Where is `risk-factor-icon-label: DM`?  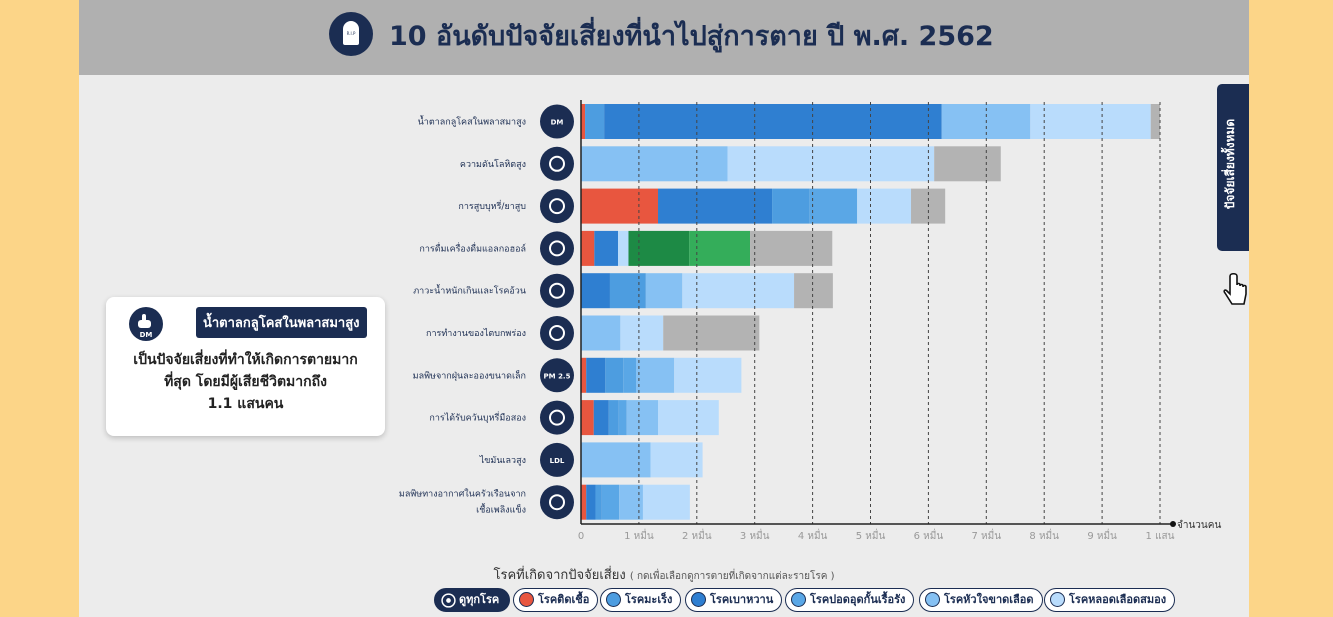 risk-factor-icon-label: DM is located at coordinates (557, 123).